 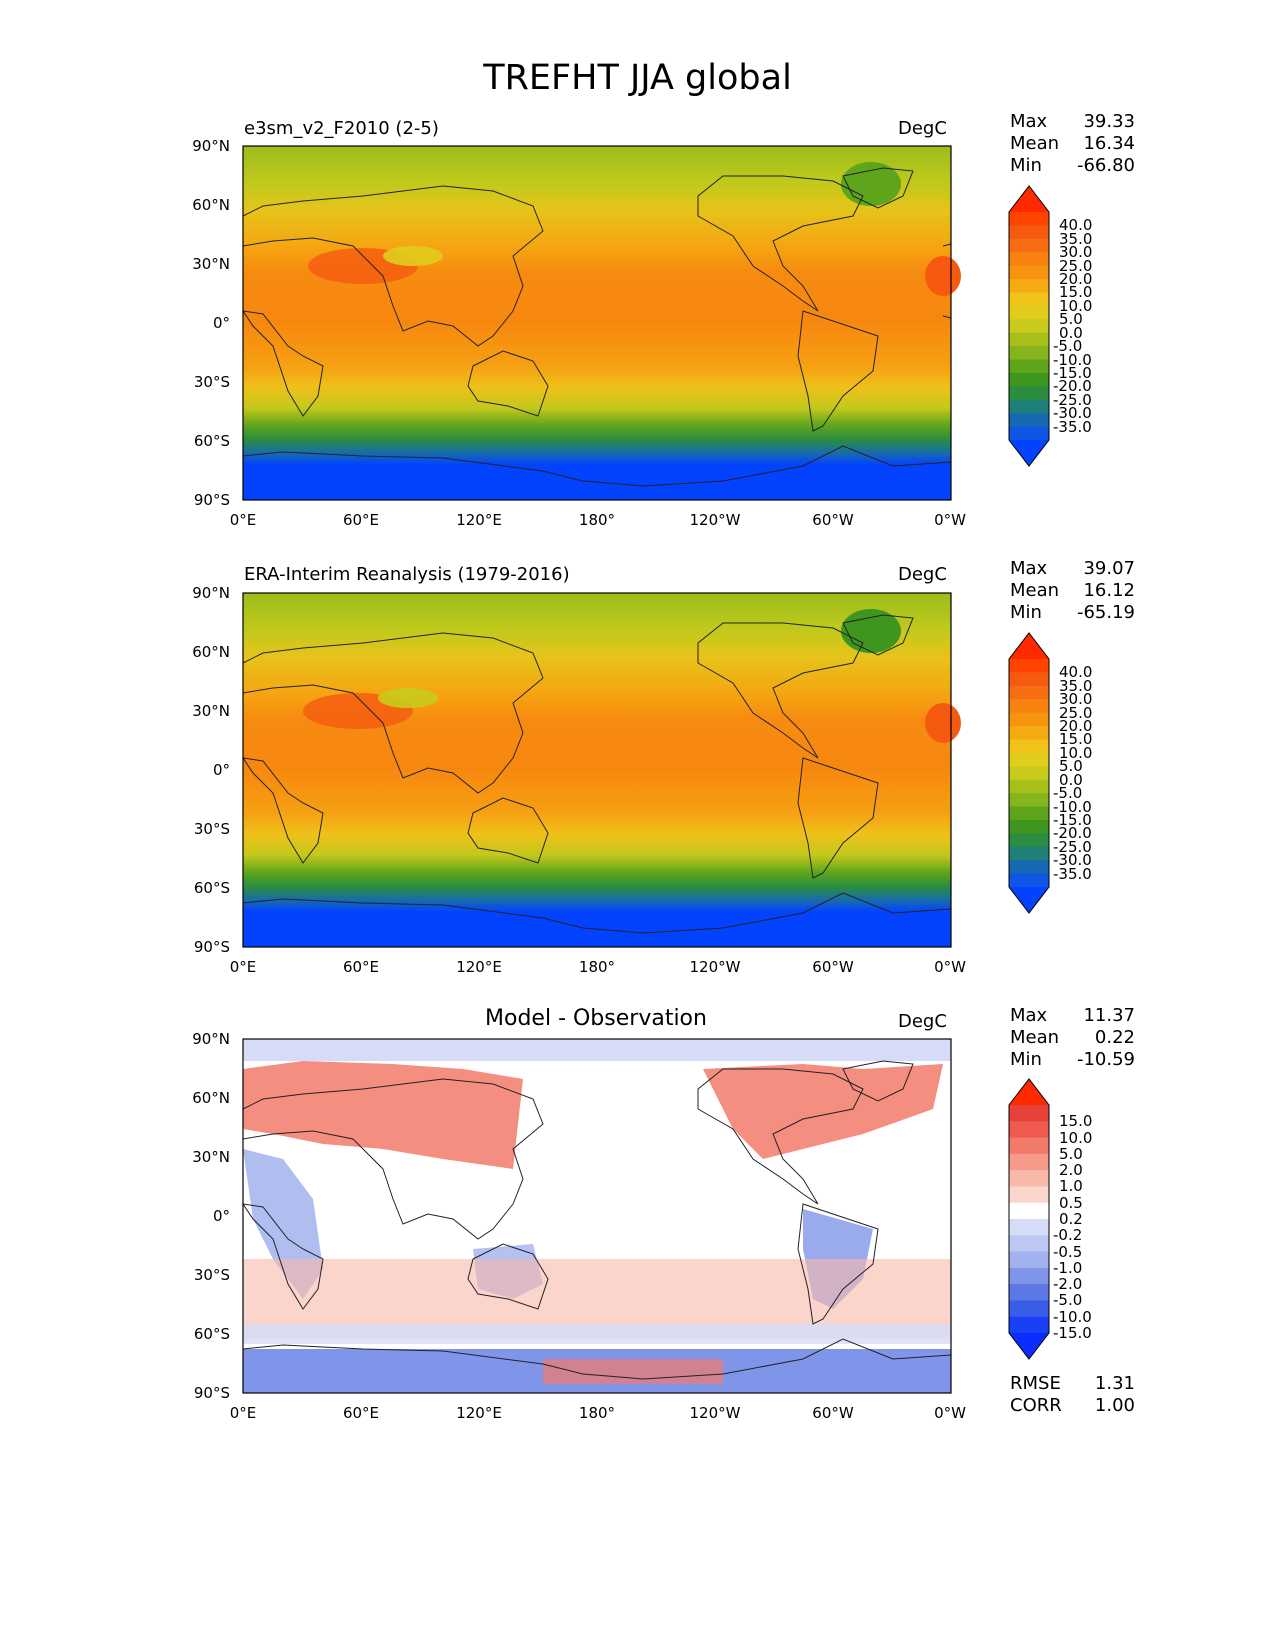 I want to click on colorbar-tick-label: -10.0, so click(x=1072, y=1316).